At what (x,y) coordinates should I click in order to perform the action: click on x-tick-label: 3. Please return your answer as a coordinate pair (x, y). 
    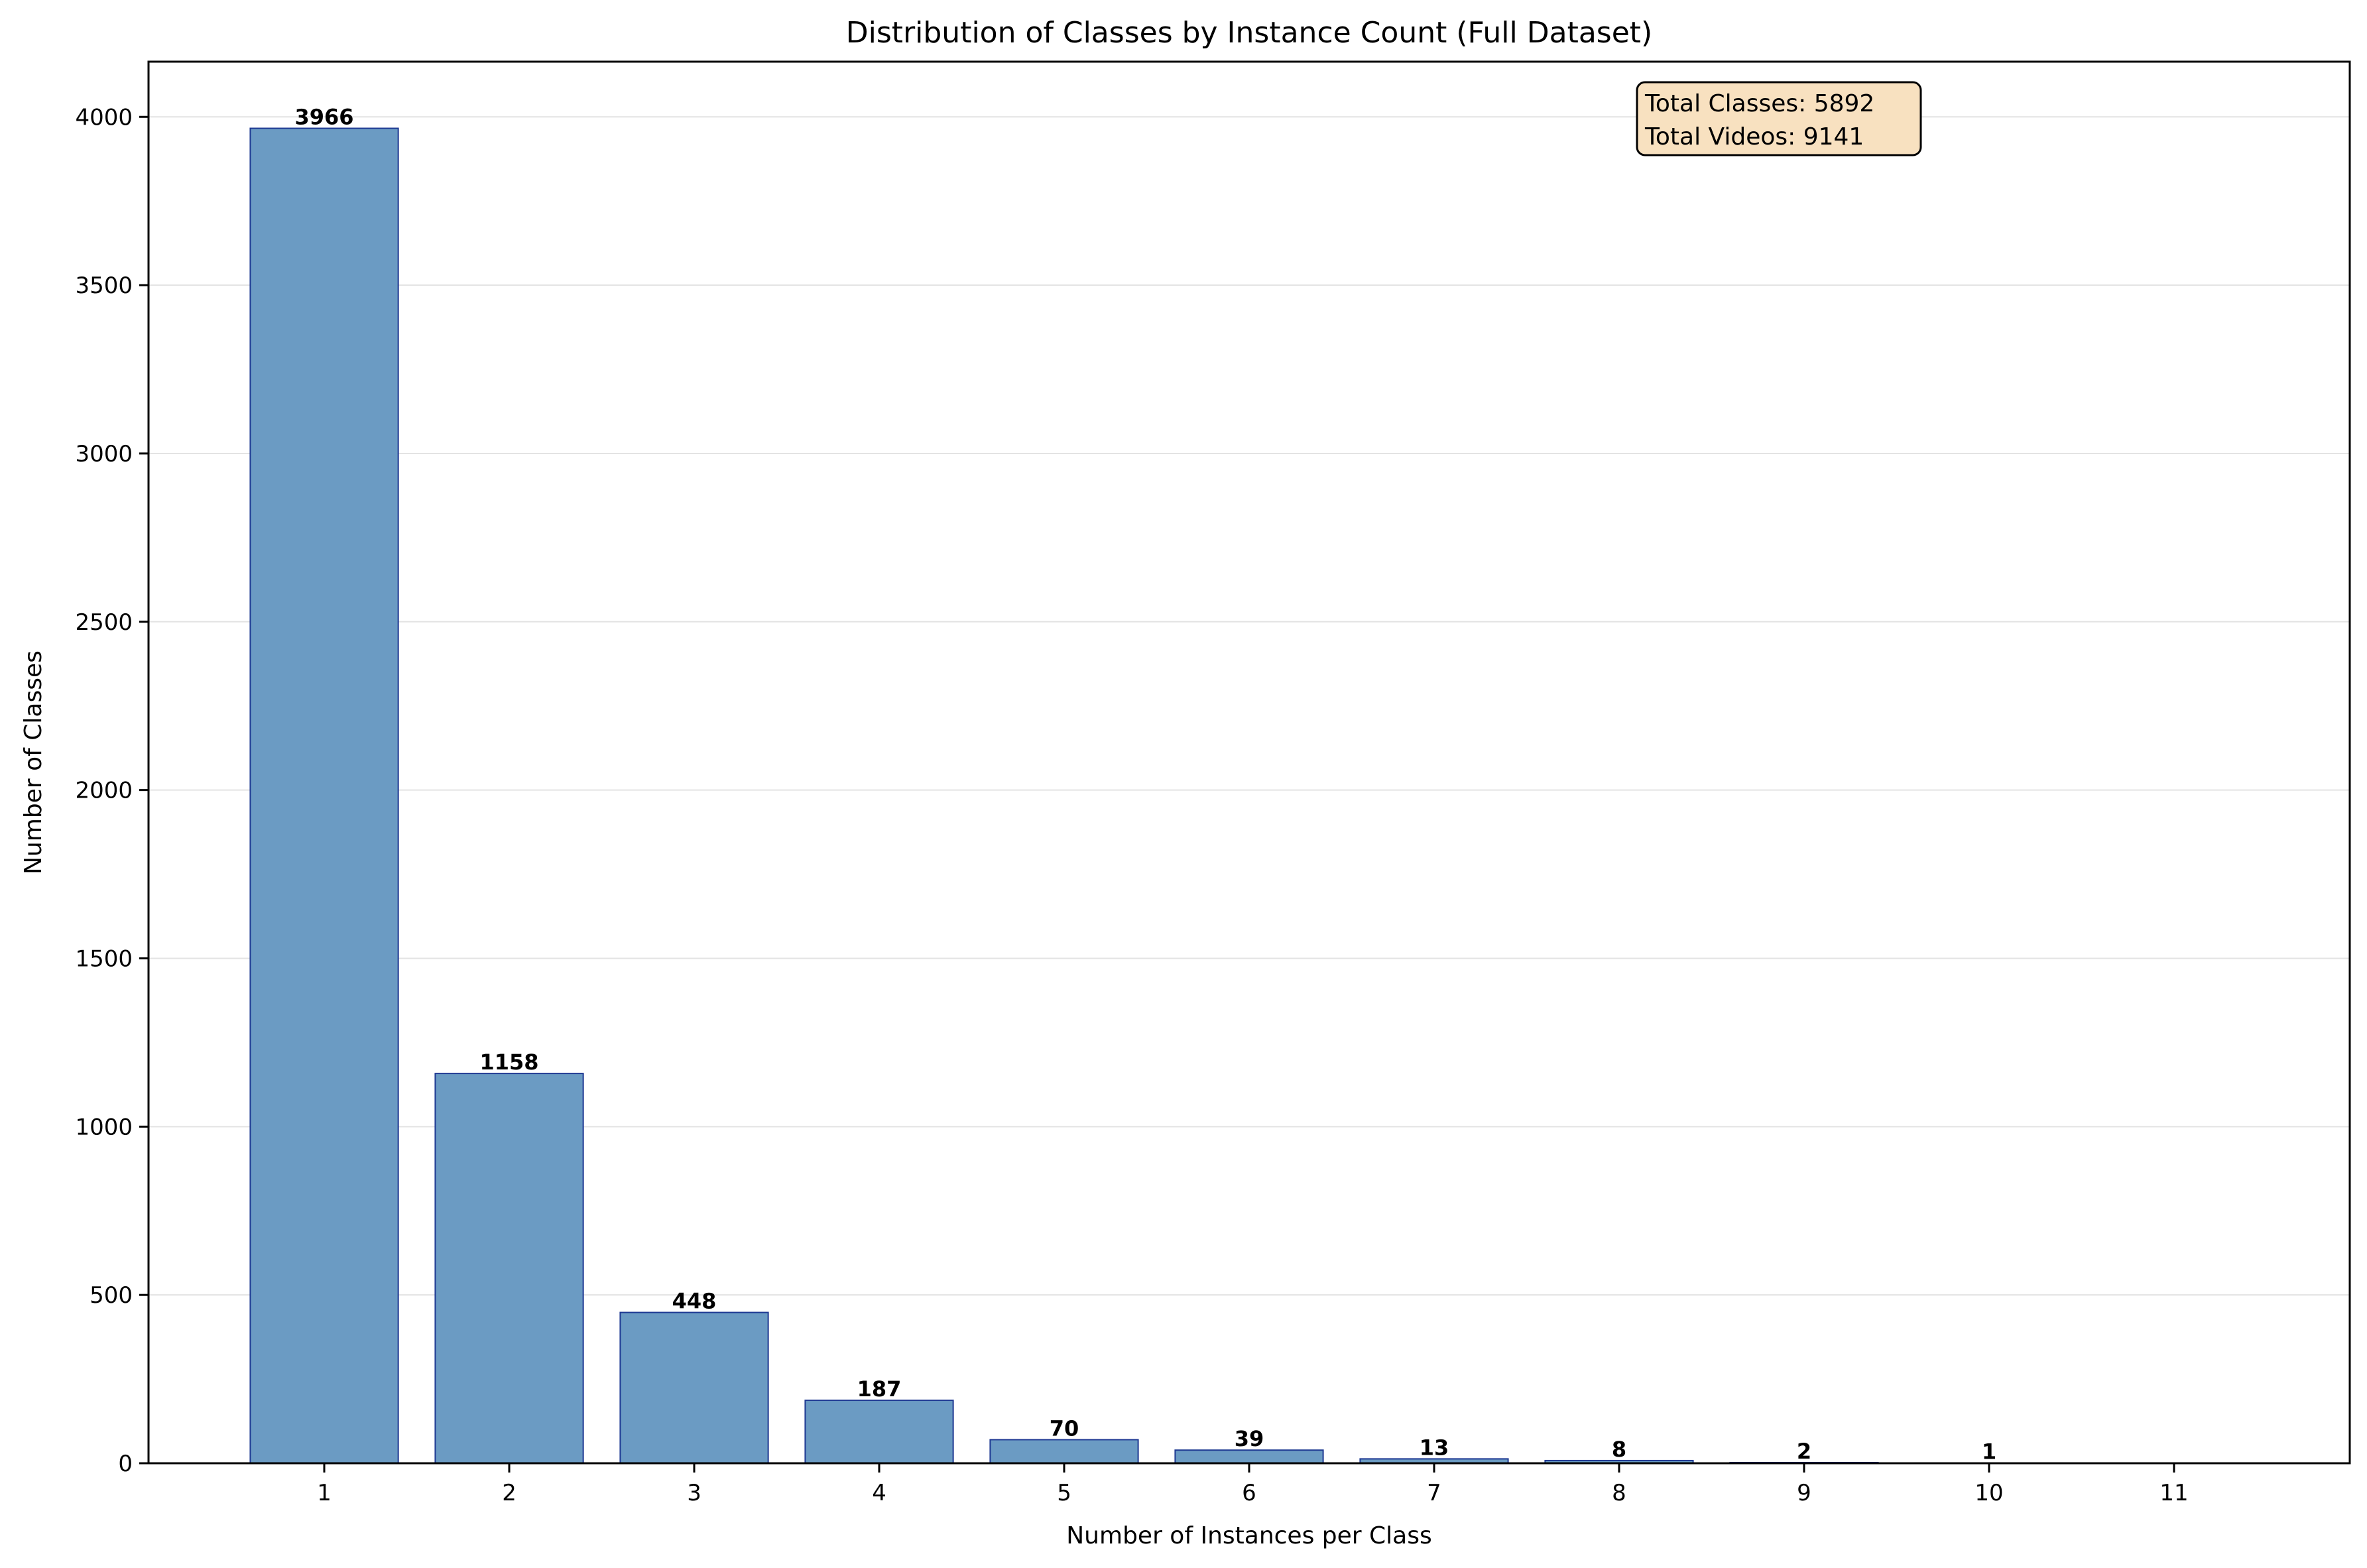
    Looking at the image, I should click on (694, 1493).